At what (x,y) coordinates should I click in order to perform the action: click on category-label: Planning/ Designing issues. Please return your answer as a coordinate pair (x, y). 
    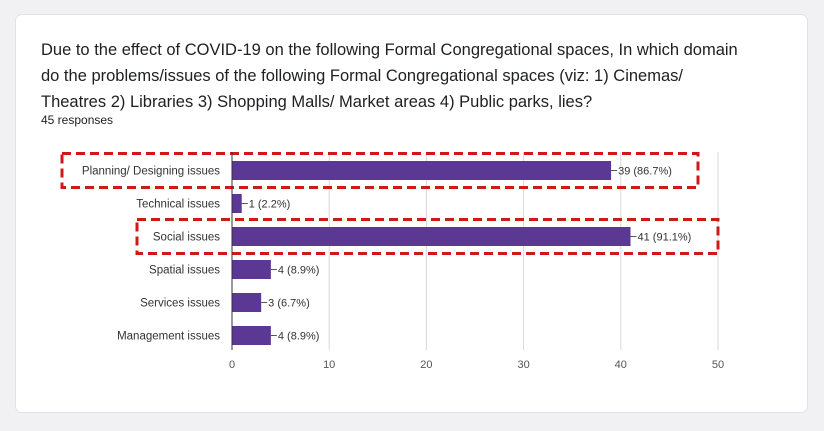
    Looking at the image, I should click on (151, 172).